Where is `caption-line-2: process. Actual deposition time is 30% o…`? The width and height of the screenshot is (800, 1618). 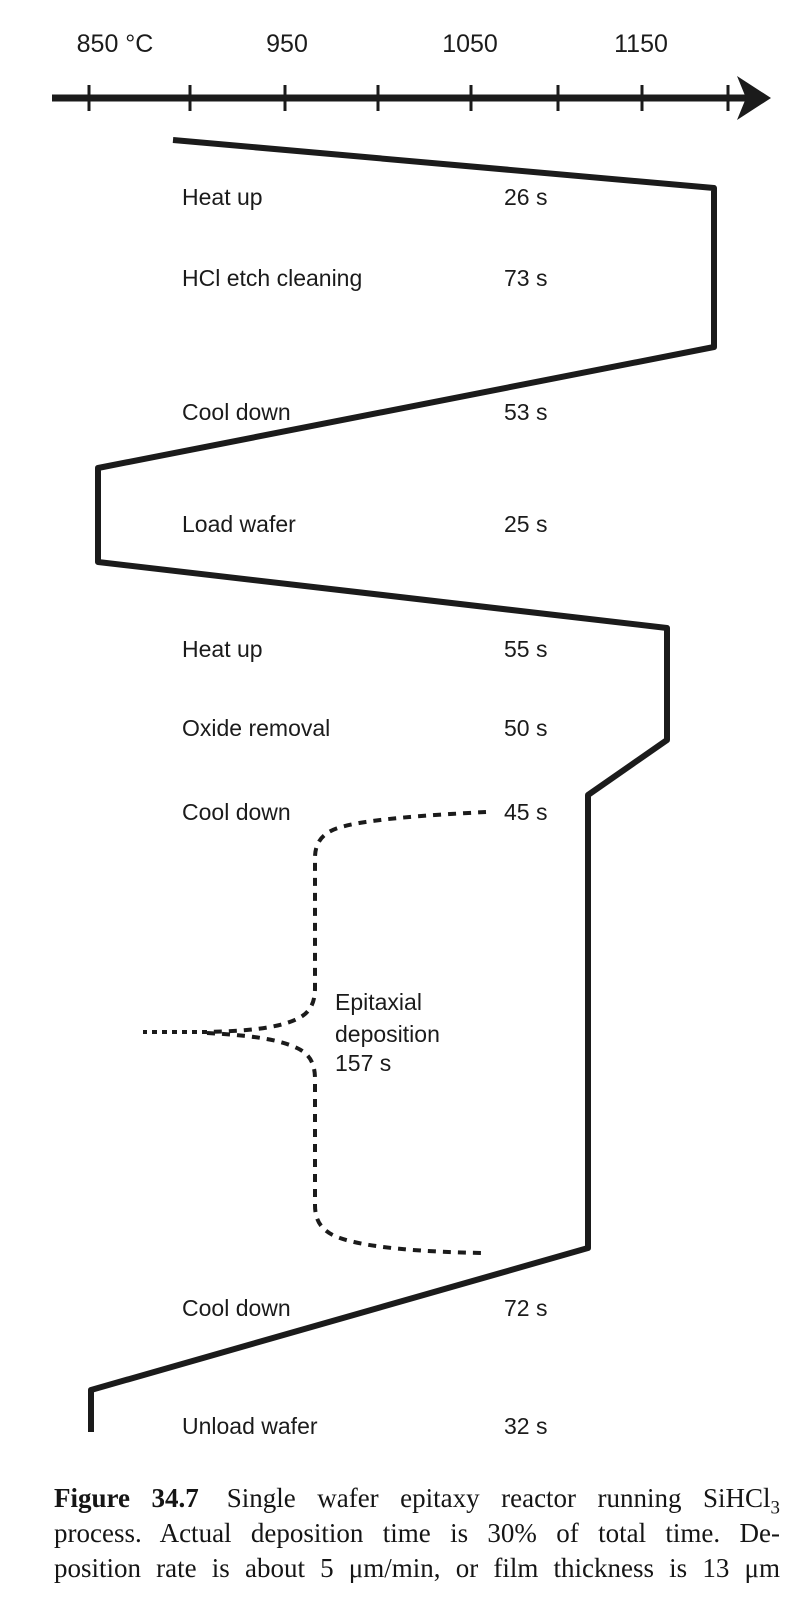 caption-line-2: process. Actual deposition time is 30% o… is located at coordinates (417, 1533).